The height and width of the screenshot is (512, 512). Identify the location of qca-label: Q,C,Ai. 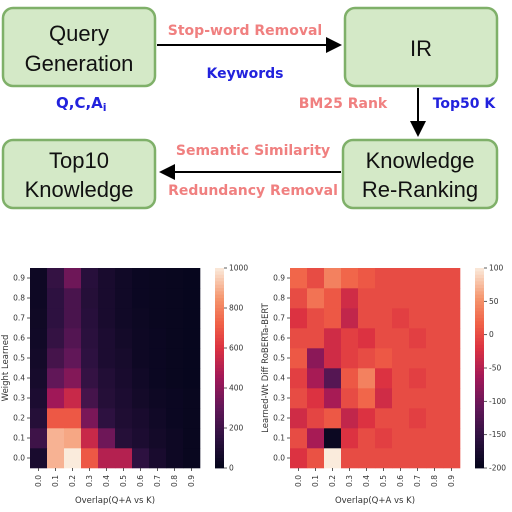
(81, 104).